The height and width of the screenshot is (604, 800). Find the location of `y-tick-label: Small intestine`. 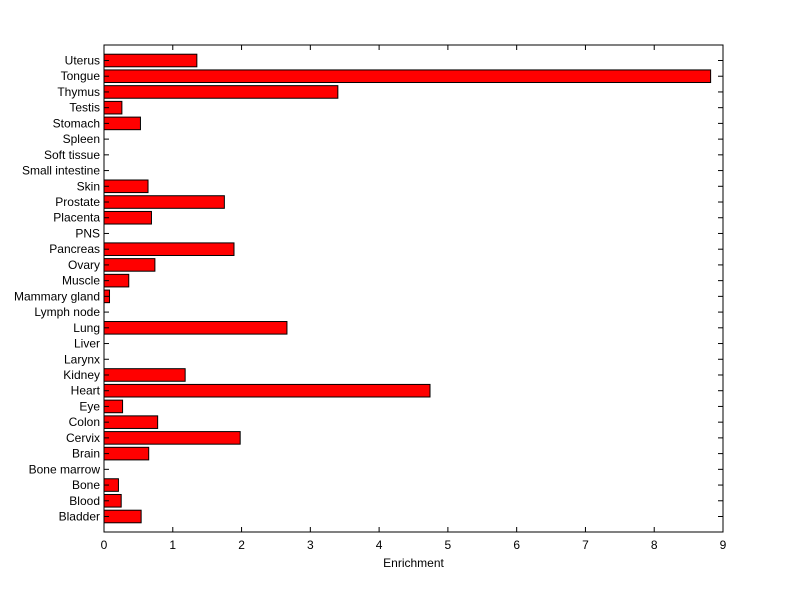

y-tick-label: Small intestine is located at coordinates (61, 171).